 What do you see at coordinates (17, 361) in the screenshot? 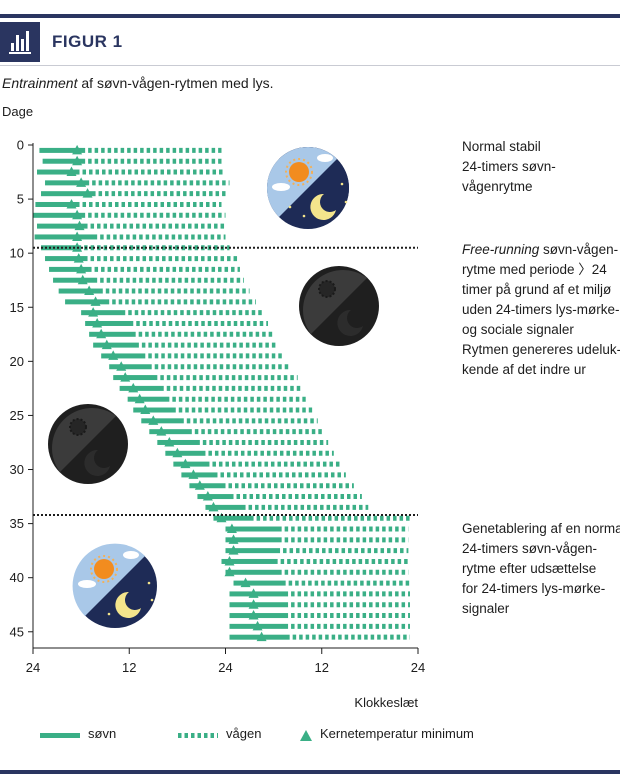
I see `y-tick-label: 20` at bounding box center [17, 361].